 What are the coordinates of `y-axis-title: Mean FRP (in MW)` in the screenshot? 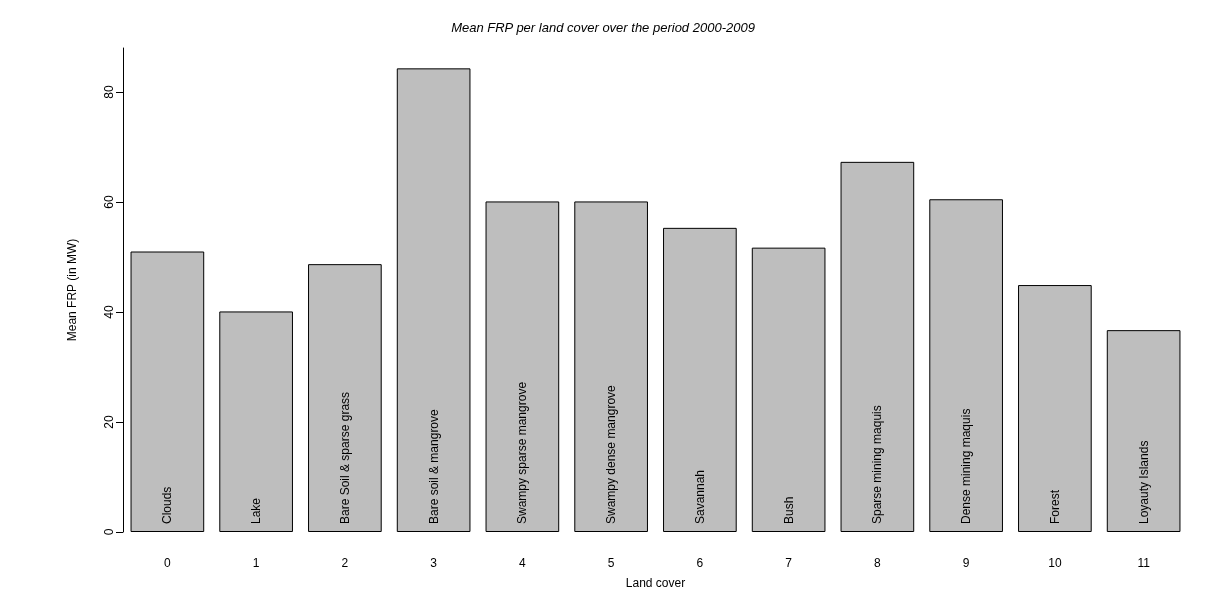 It's located at (72, 290).